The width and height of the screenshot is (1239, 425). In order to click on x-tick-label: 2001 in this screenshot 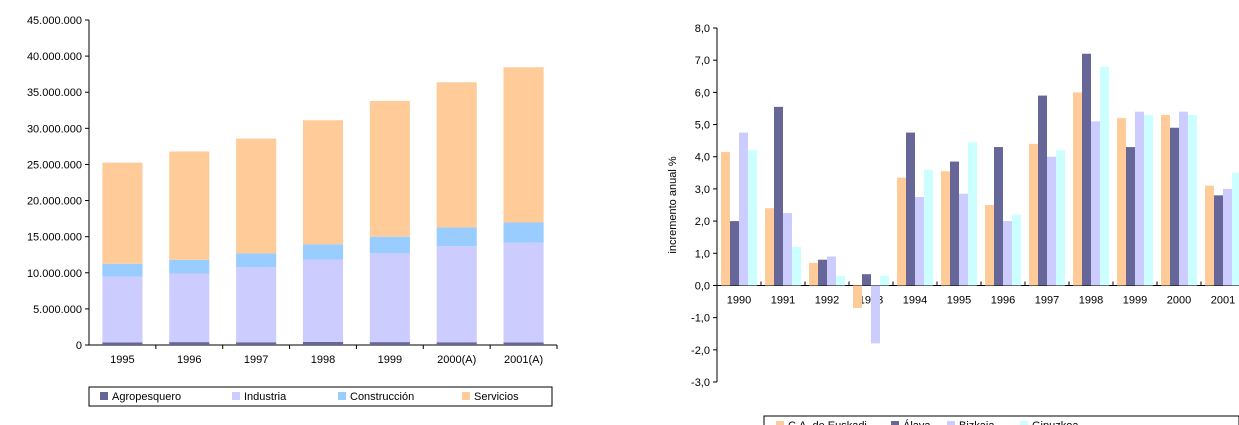, I will do `click(1223, 300)`.